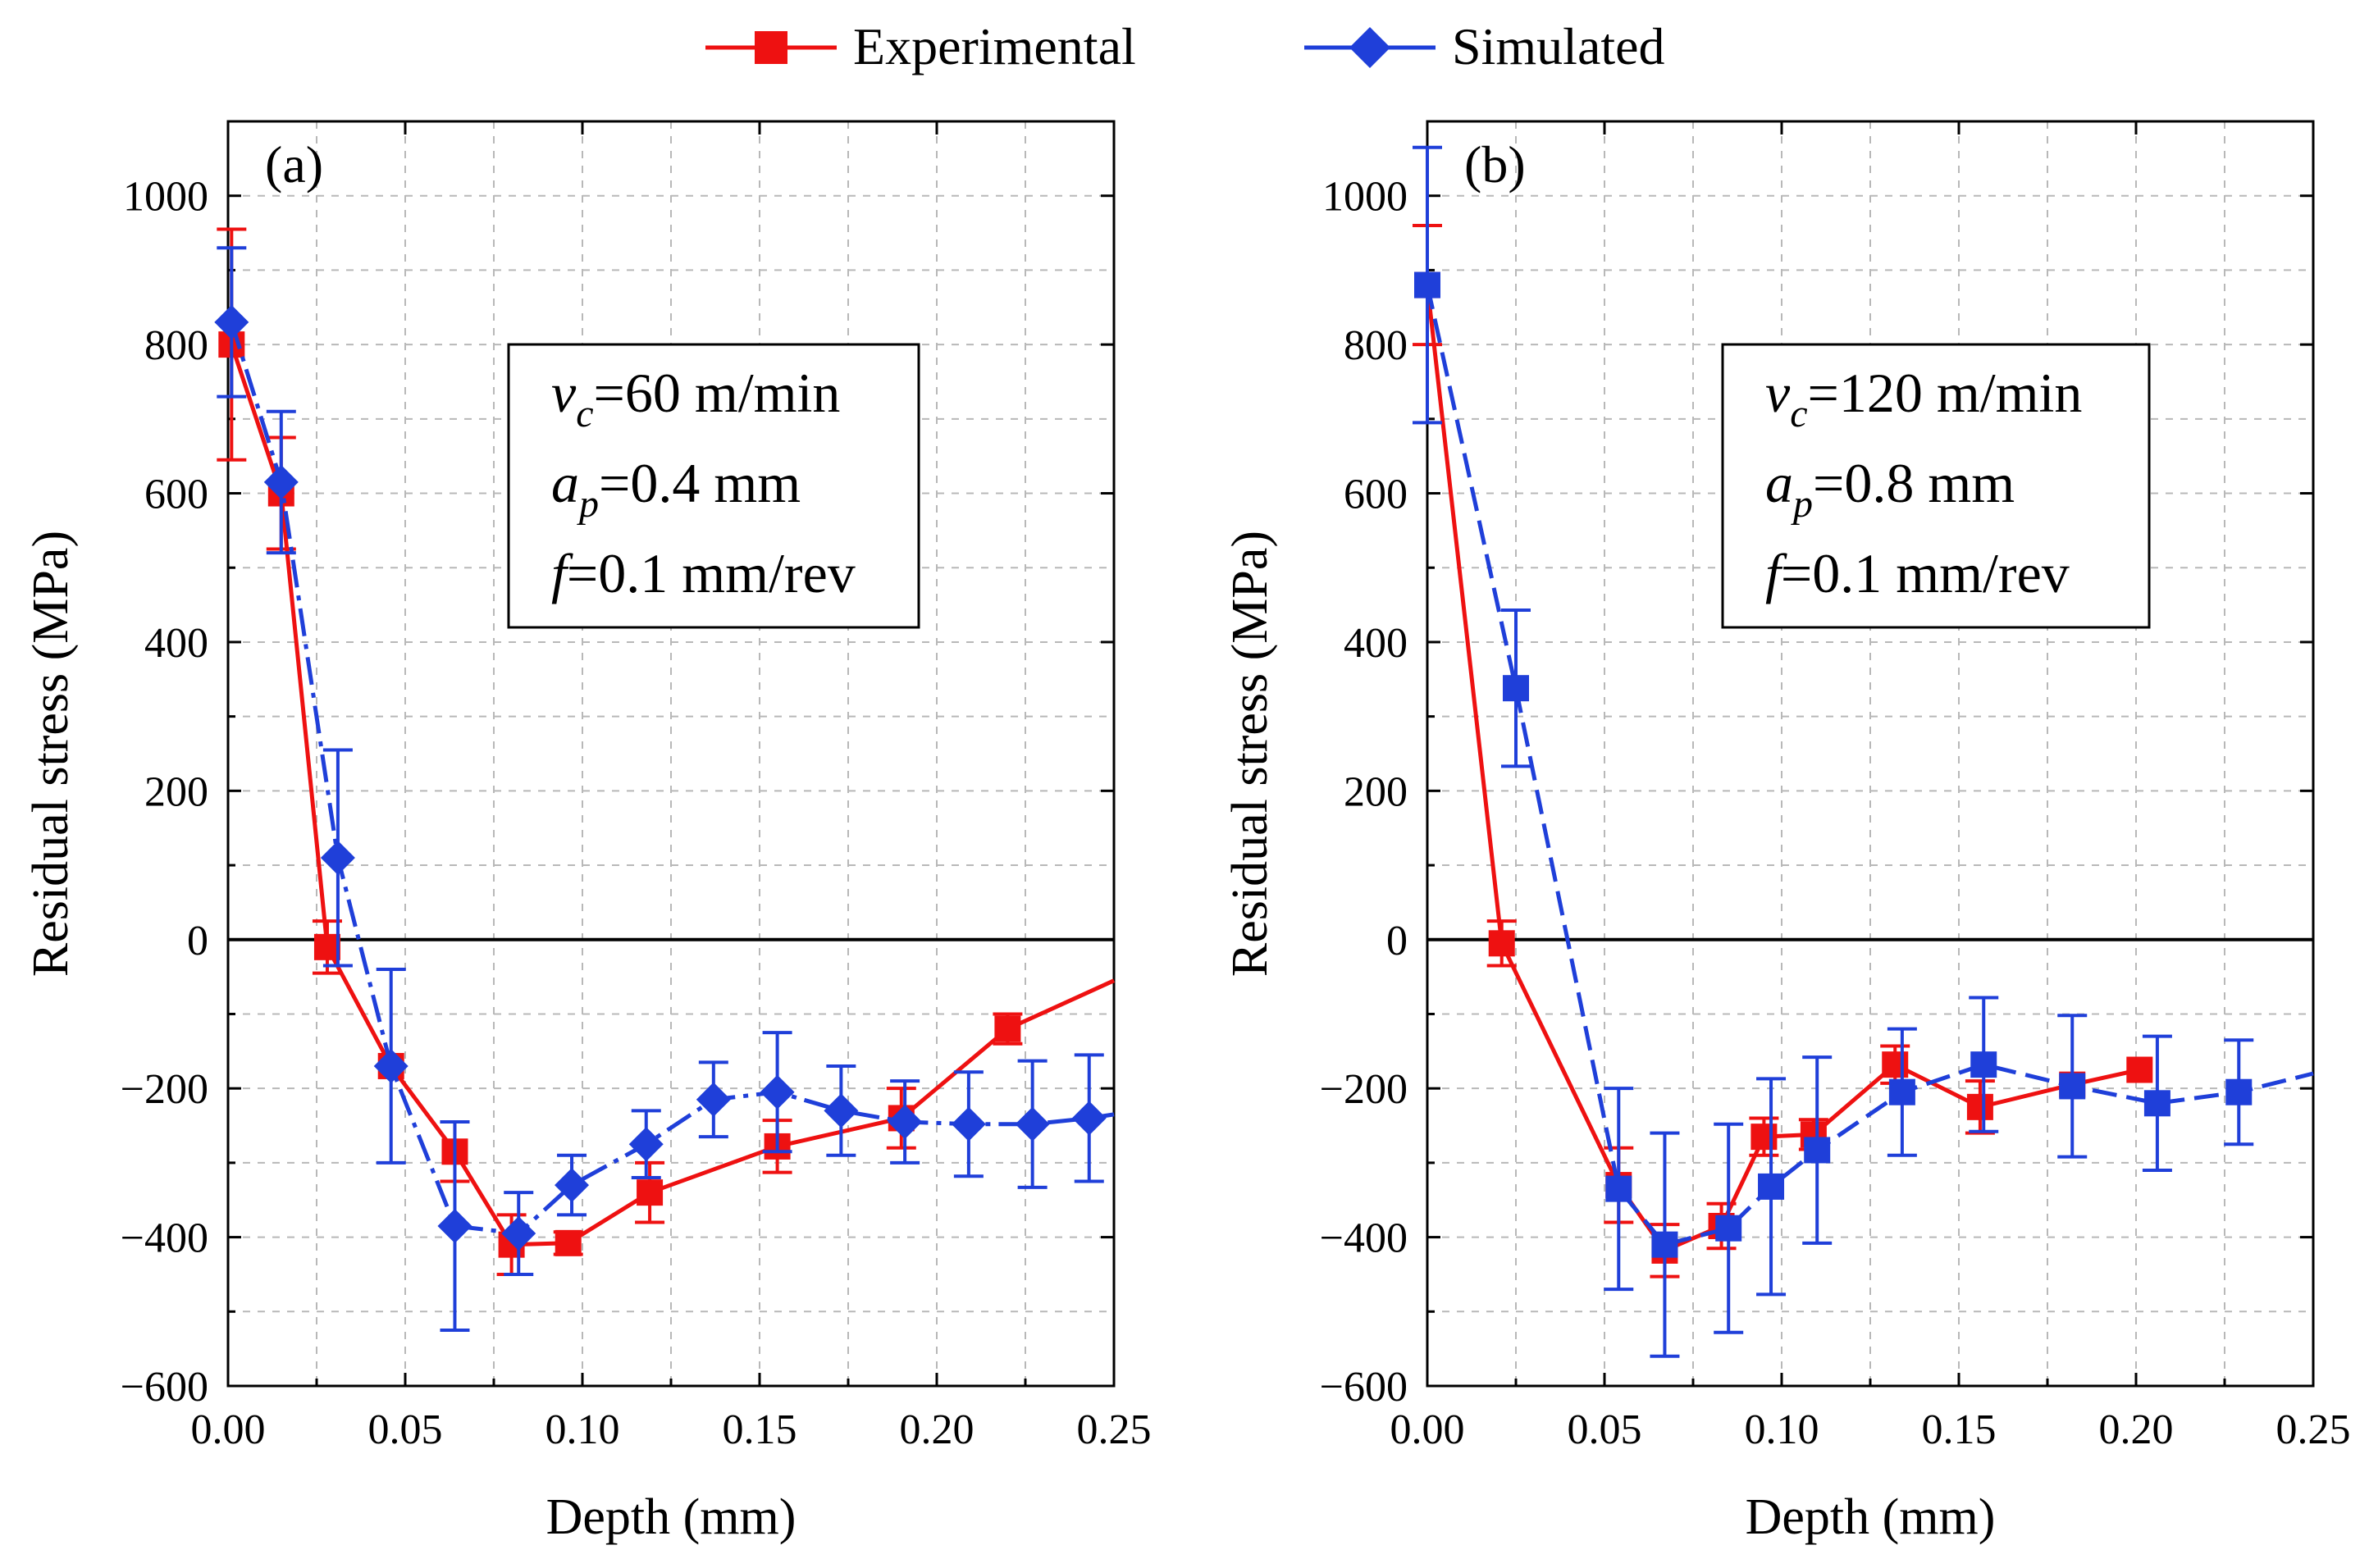  Describe the element at coordinates (1871, 1517) in the screenshot. I see `x-axis-title-b: Depth (mm)` at that location.